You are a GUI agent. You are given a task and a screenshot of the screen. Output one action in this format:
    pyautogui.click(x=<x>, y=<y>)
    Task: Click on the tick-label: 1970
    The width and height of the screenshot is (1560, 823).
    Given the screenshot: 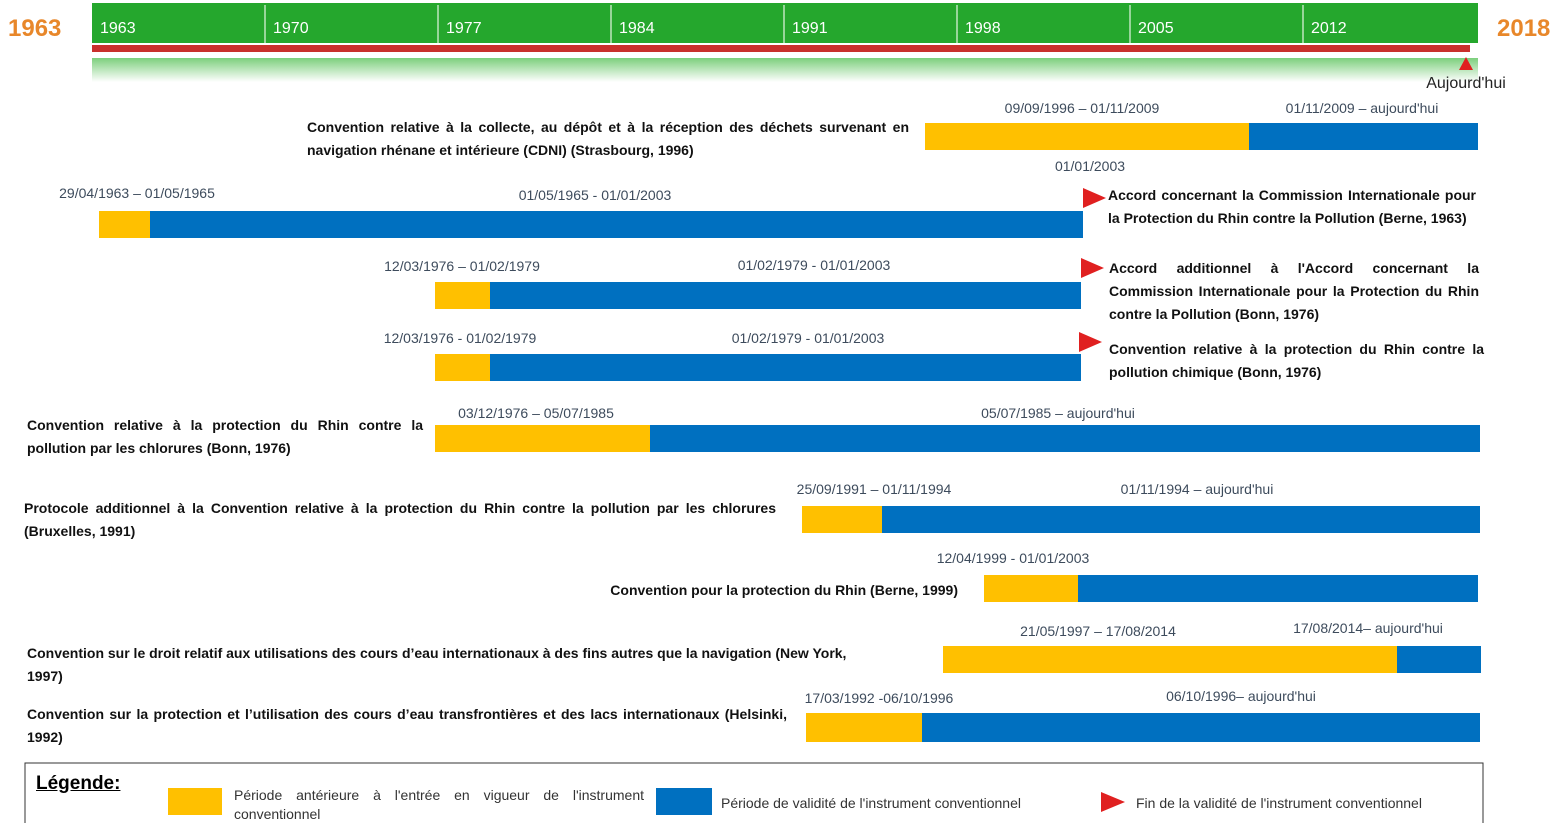 What is the action you would take?
    pyautogui.click(x=291, y=28)
    